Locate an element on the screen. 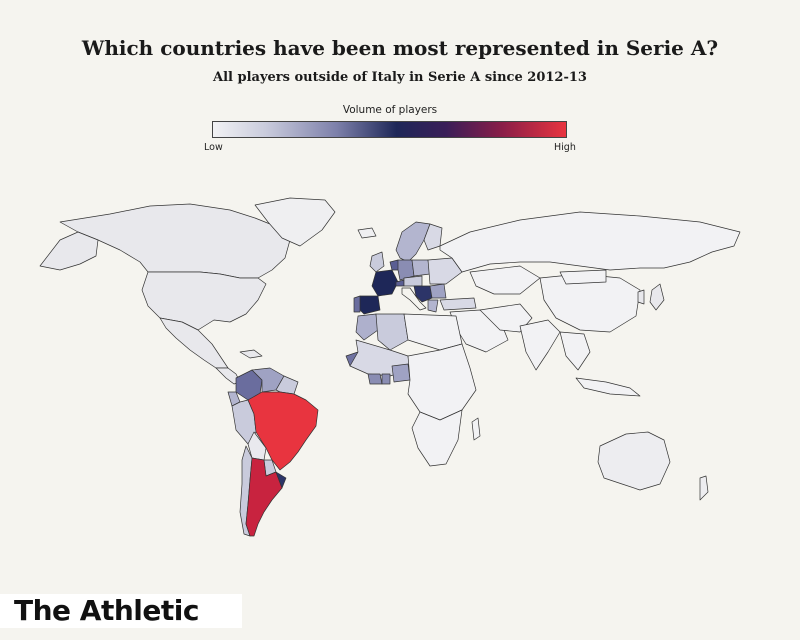 The width and height of the screenshot is (800, 640). country-greece is located at coordinates (433, 306).